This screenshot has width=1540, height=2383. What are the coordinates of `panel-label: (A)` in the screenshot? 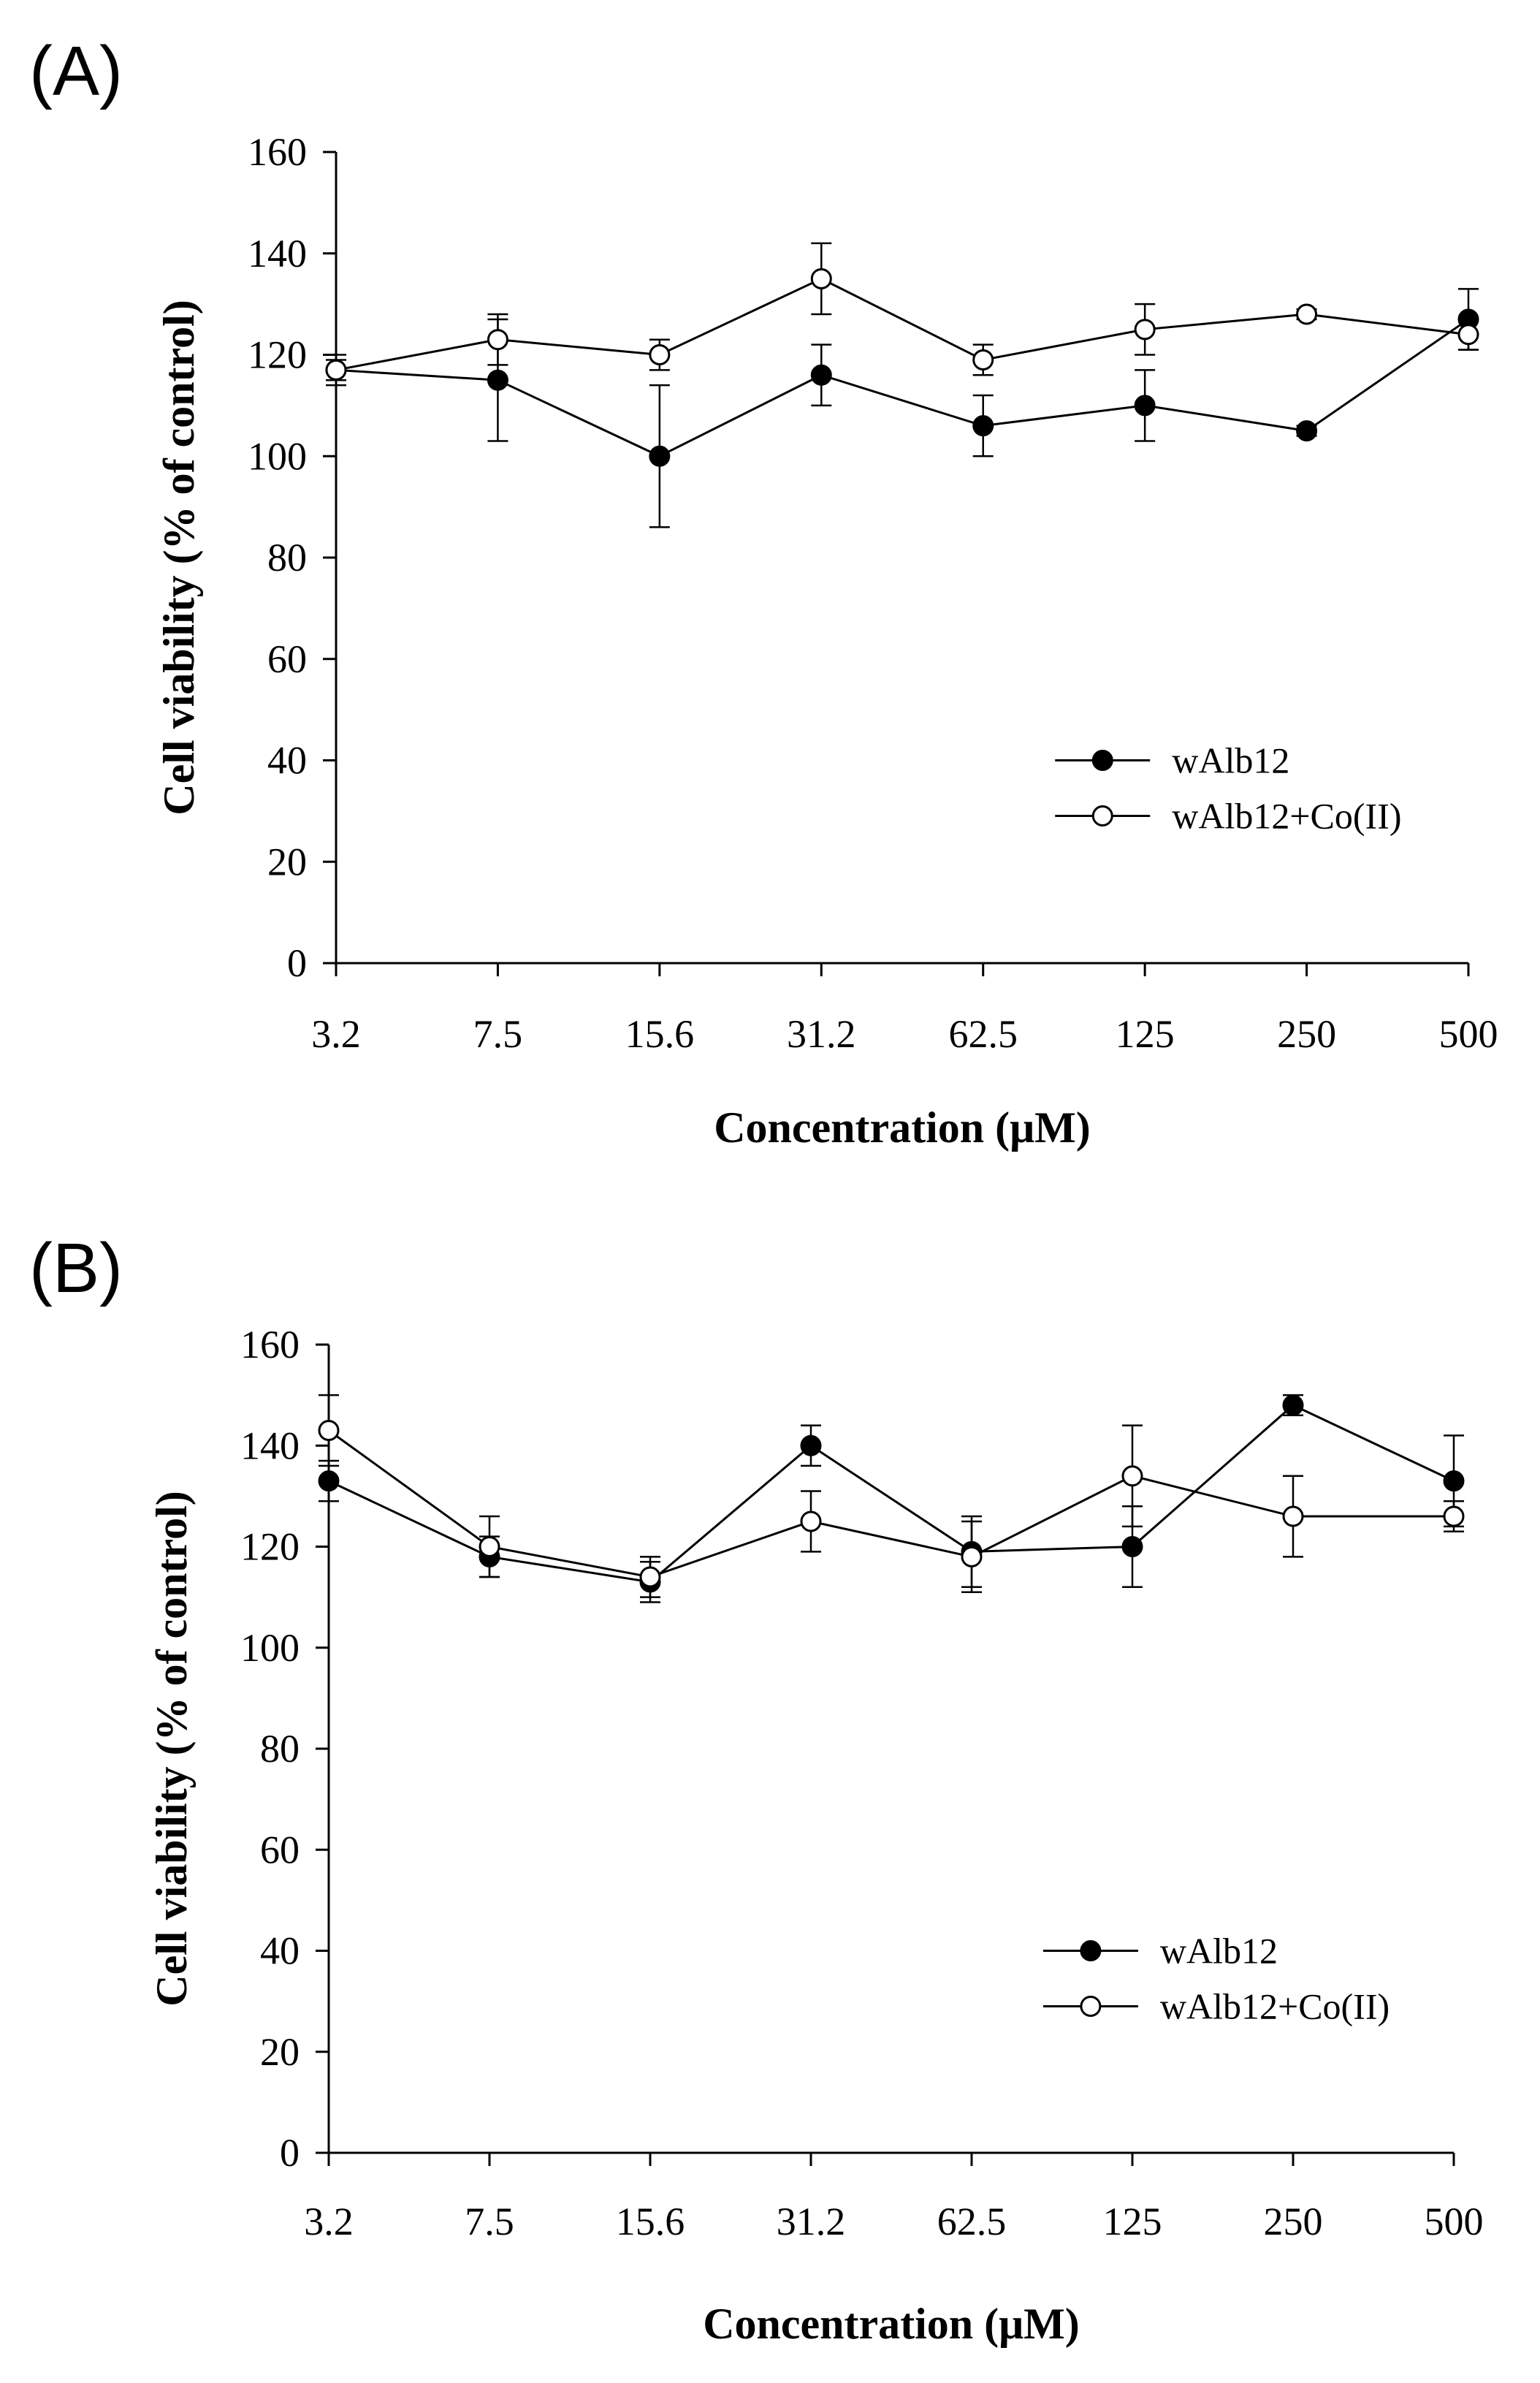 It's located at (76, 71).